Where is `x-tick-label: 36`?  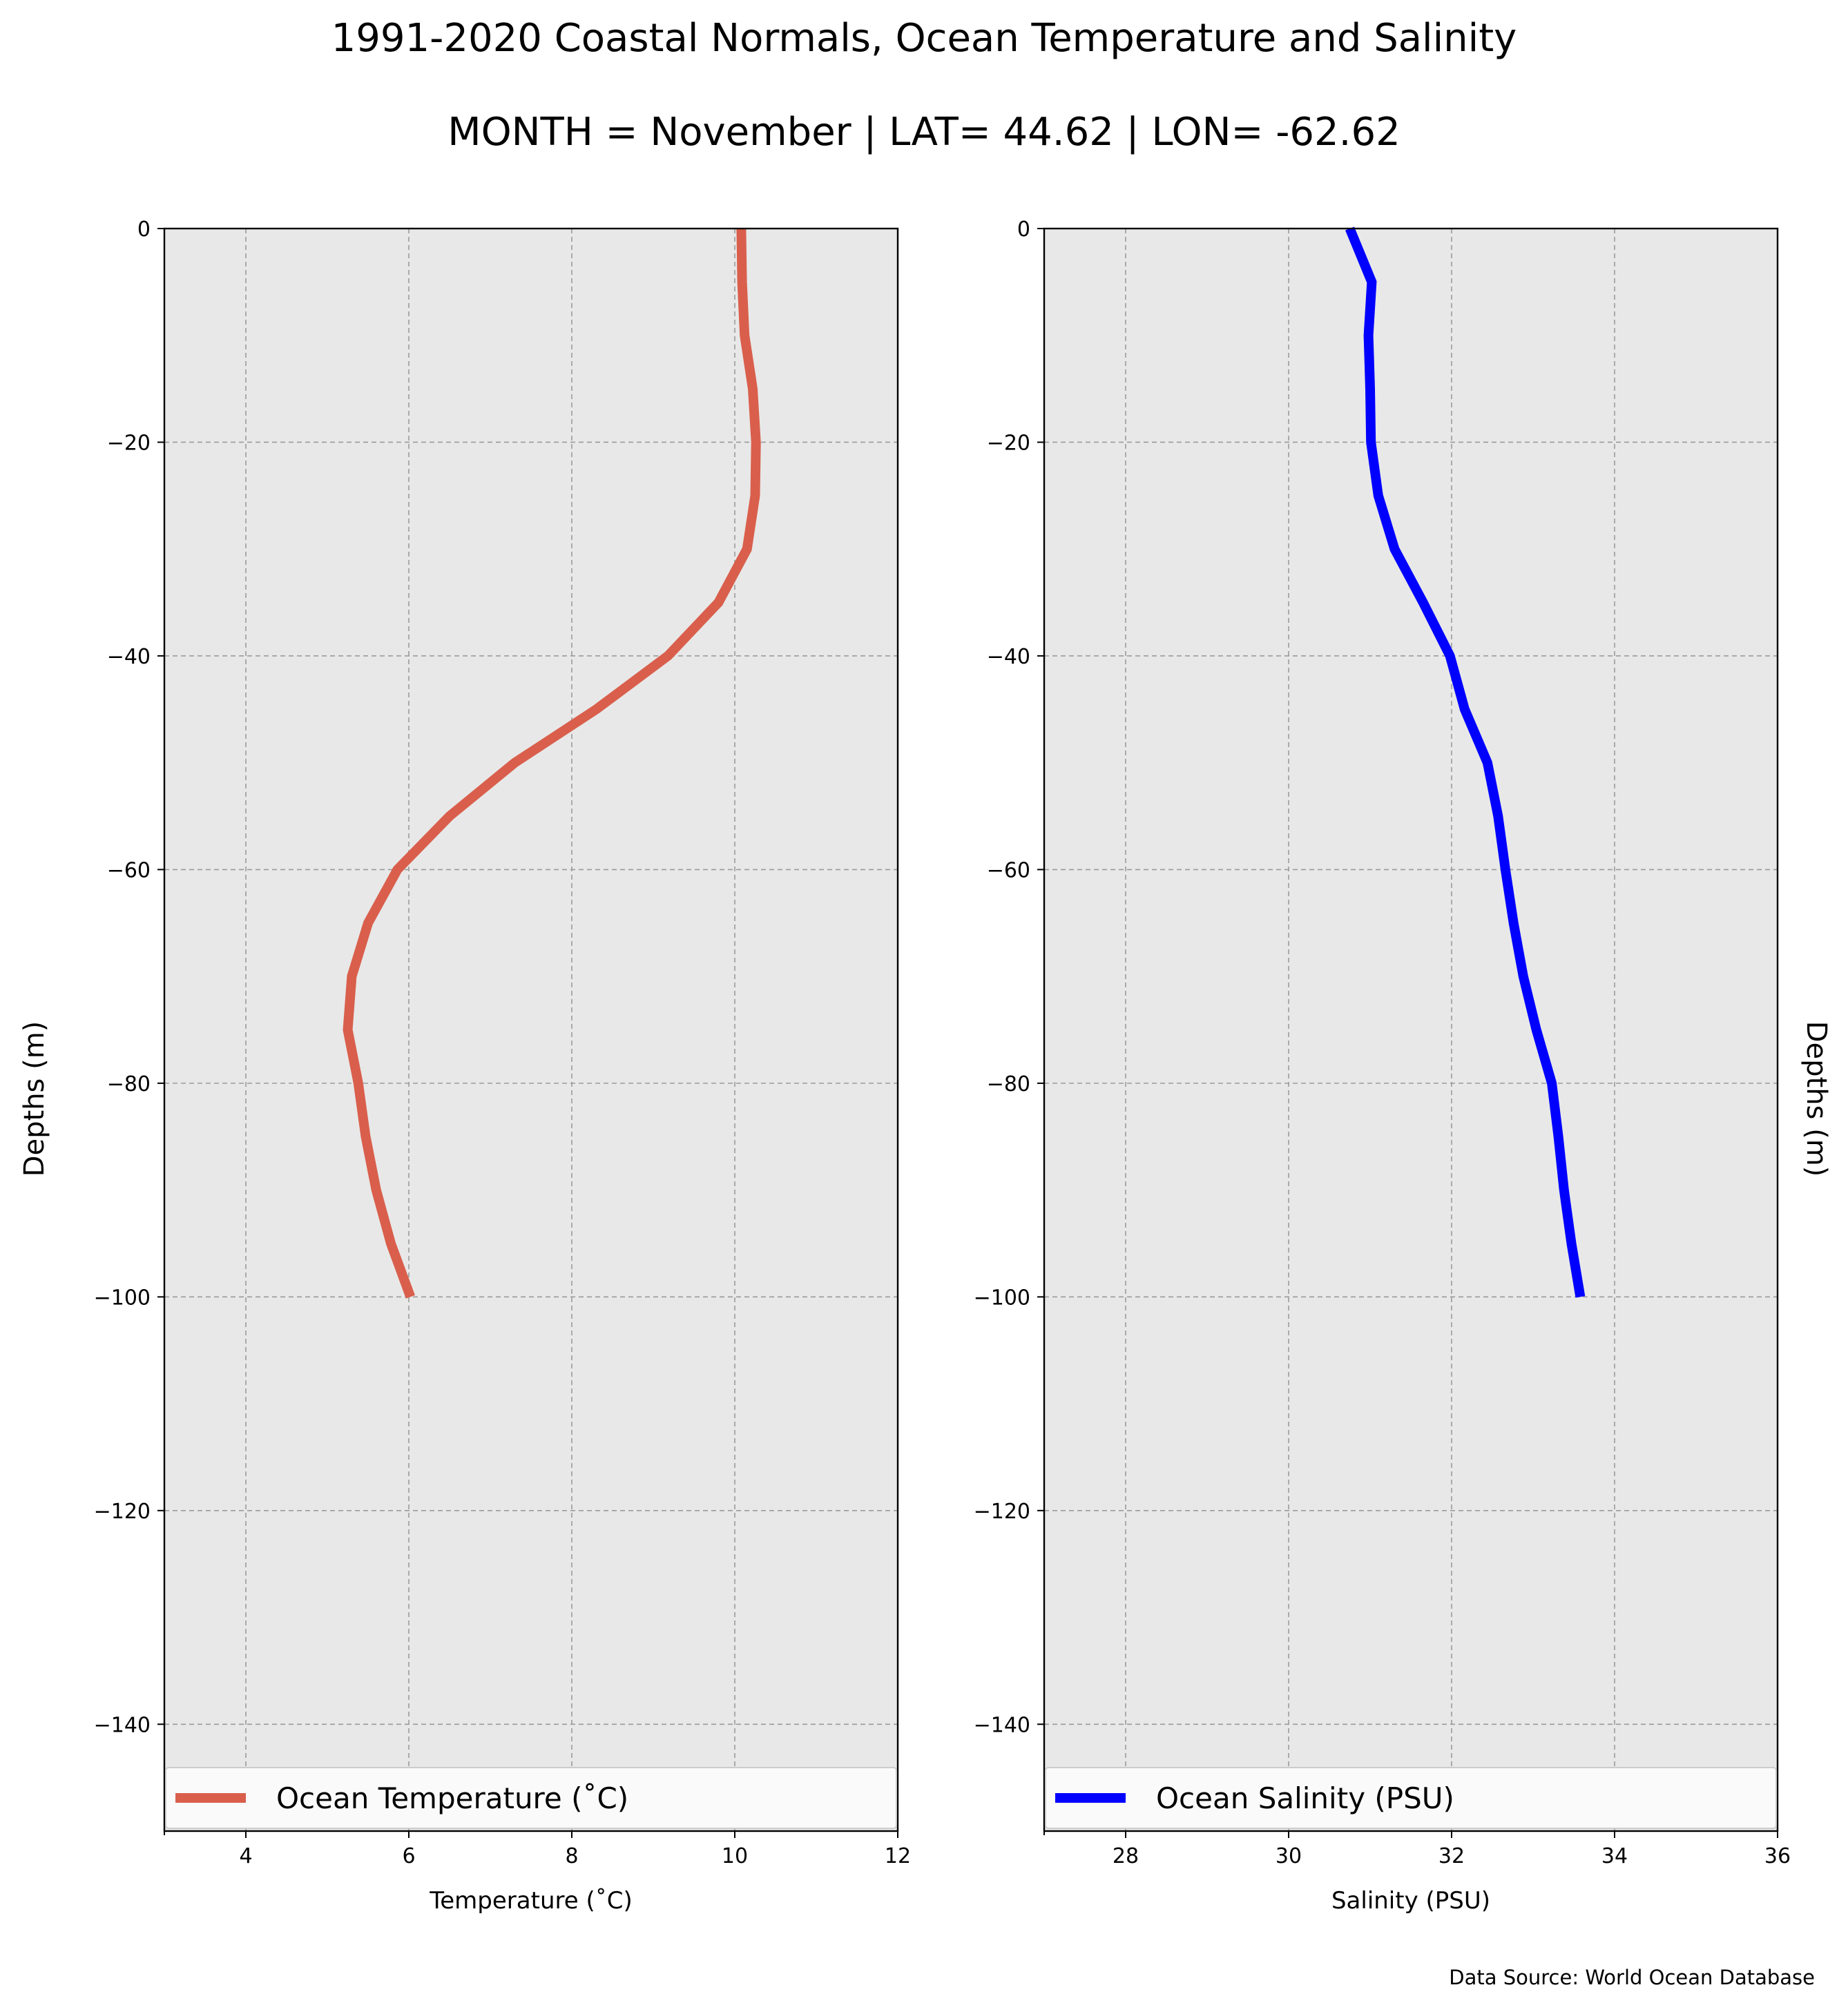
x-tick-label: 36 is located at coordinates (1777, 1856).